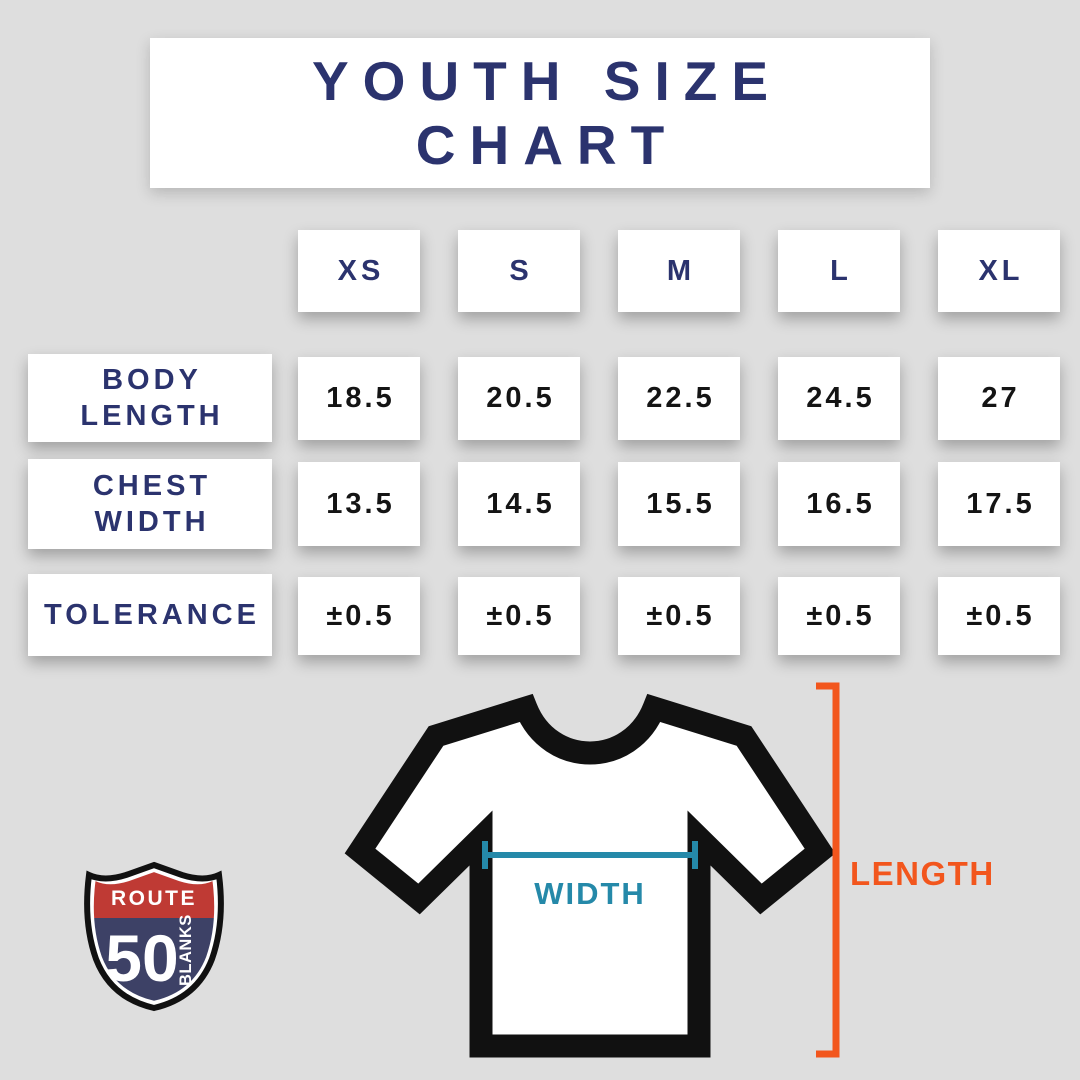  I want to click on page-title-line-1: YOUTH SIZE, so click(547, 81).